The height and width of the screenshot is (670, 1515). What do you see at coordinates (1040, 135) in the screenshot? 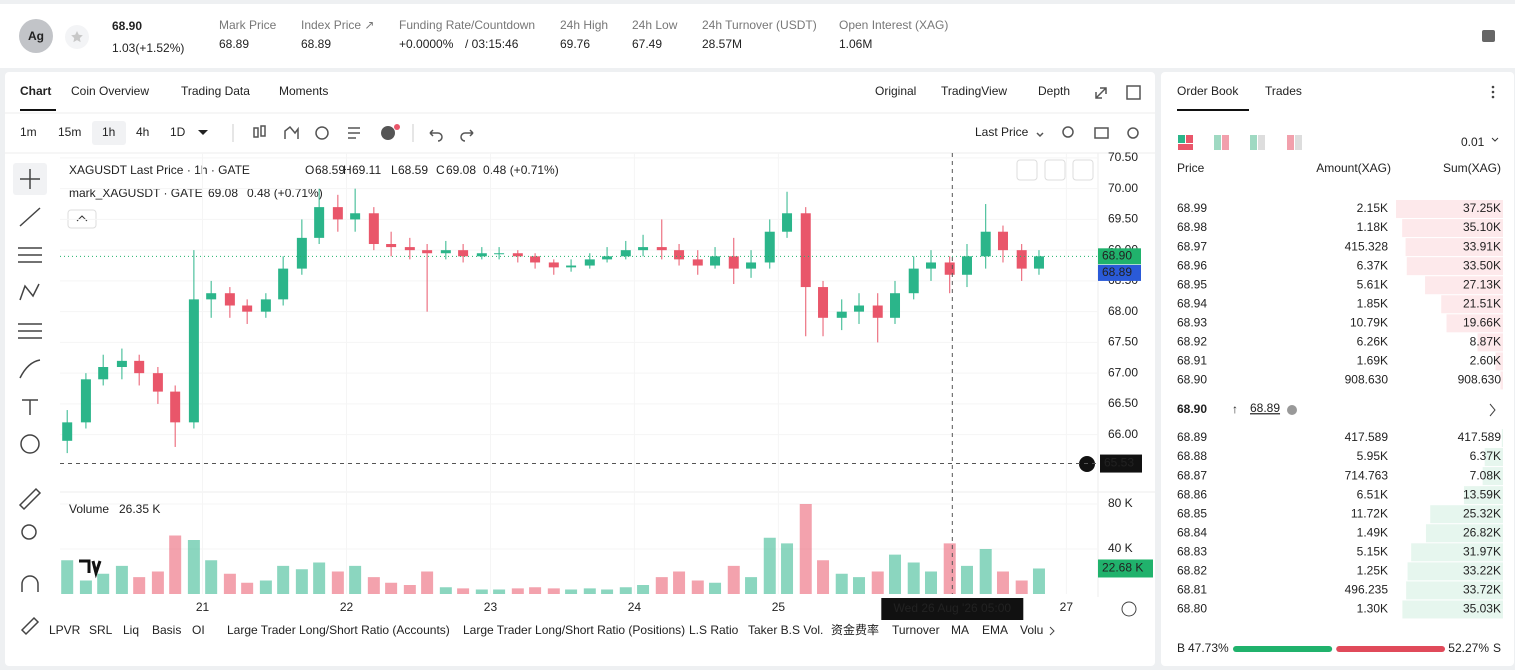
I see `price-source-caret` at bounding box center [1040, 135].